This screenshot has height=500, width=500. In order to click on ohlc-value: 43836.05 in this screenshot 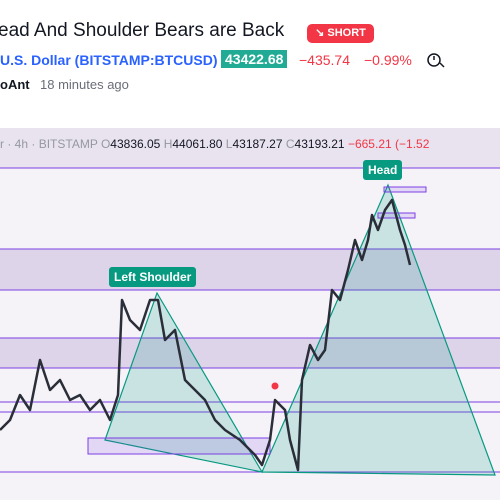, I will do `click(135, 144)`.